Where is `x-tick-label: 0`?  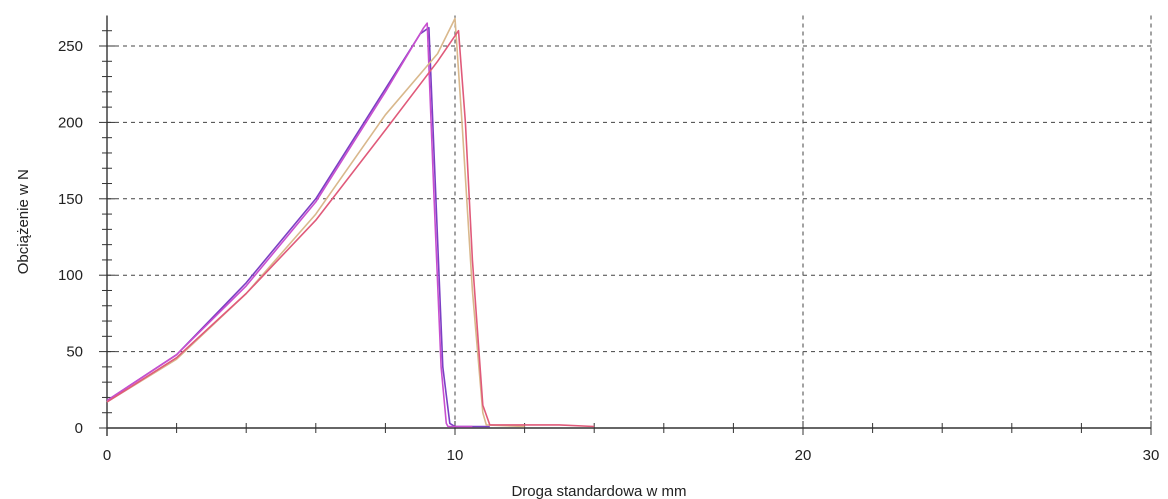
x-tick-label: 0 is located at coordinates (107, 455).